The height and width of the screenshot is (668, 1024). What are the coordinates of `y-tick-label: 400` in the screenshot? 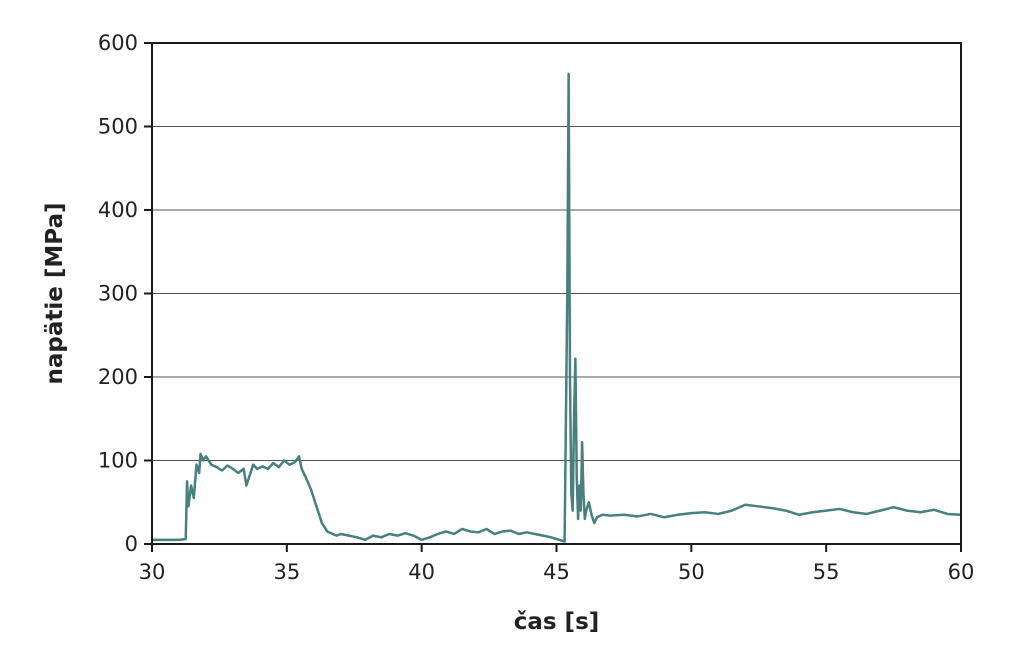 It's located at (118, 210).